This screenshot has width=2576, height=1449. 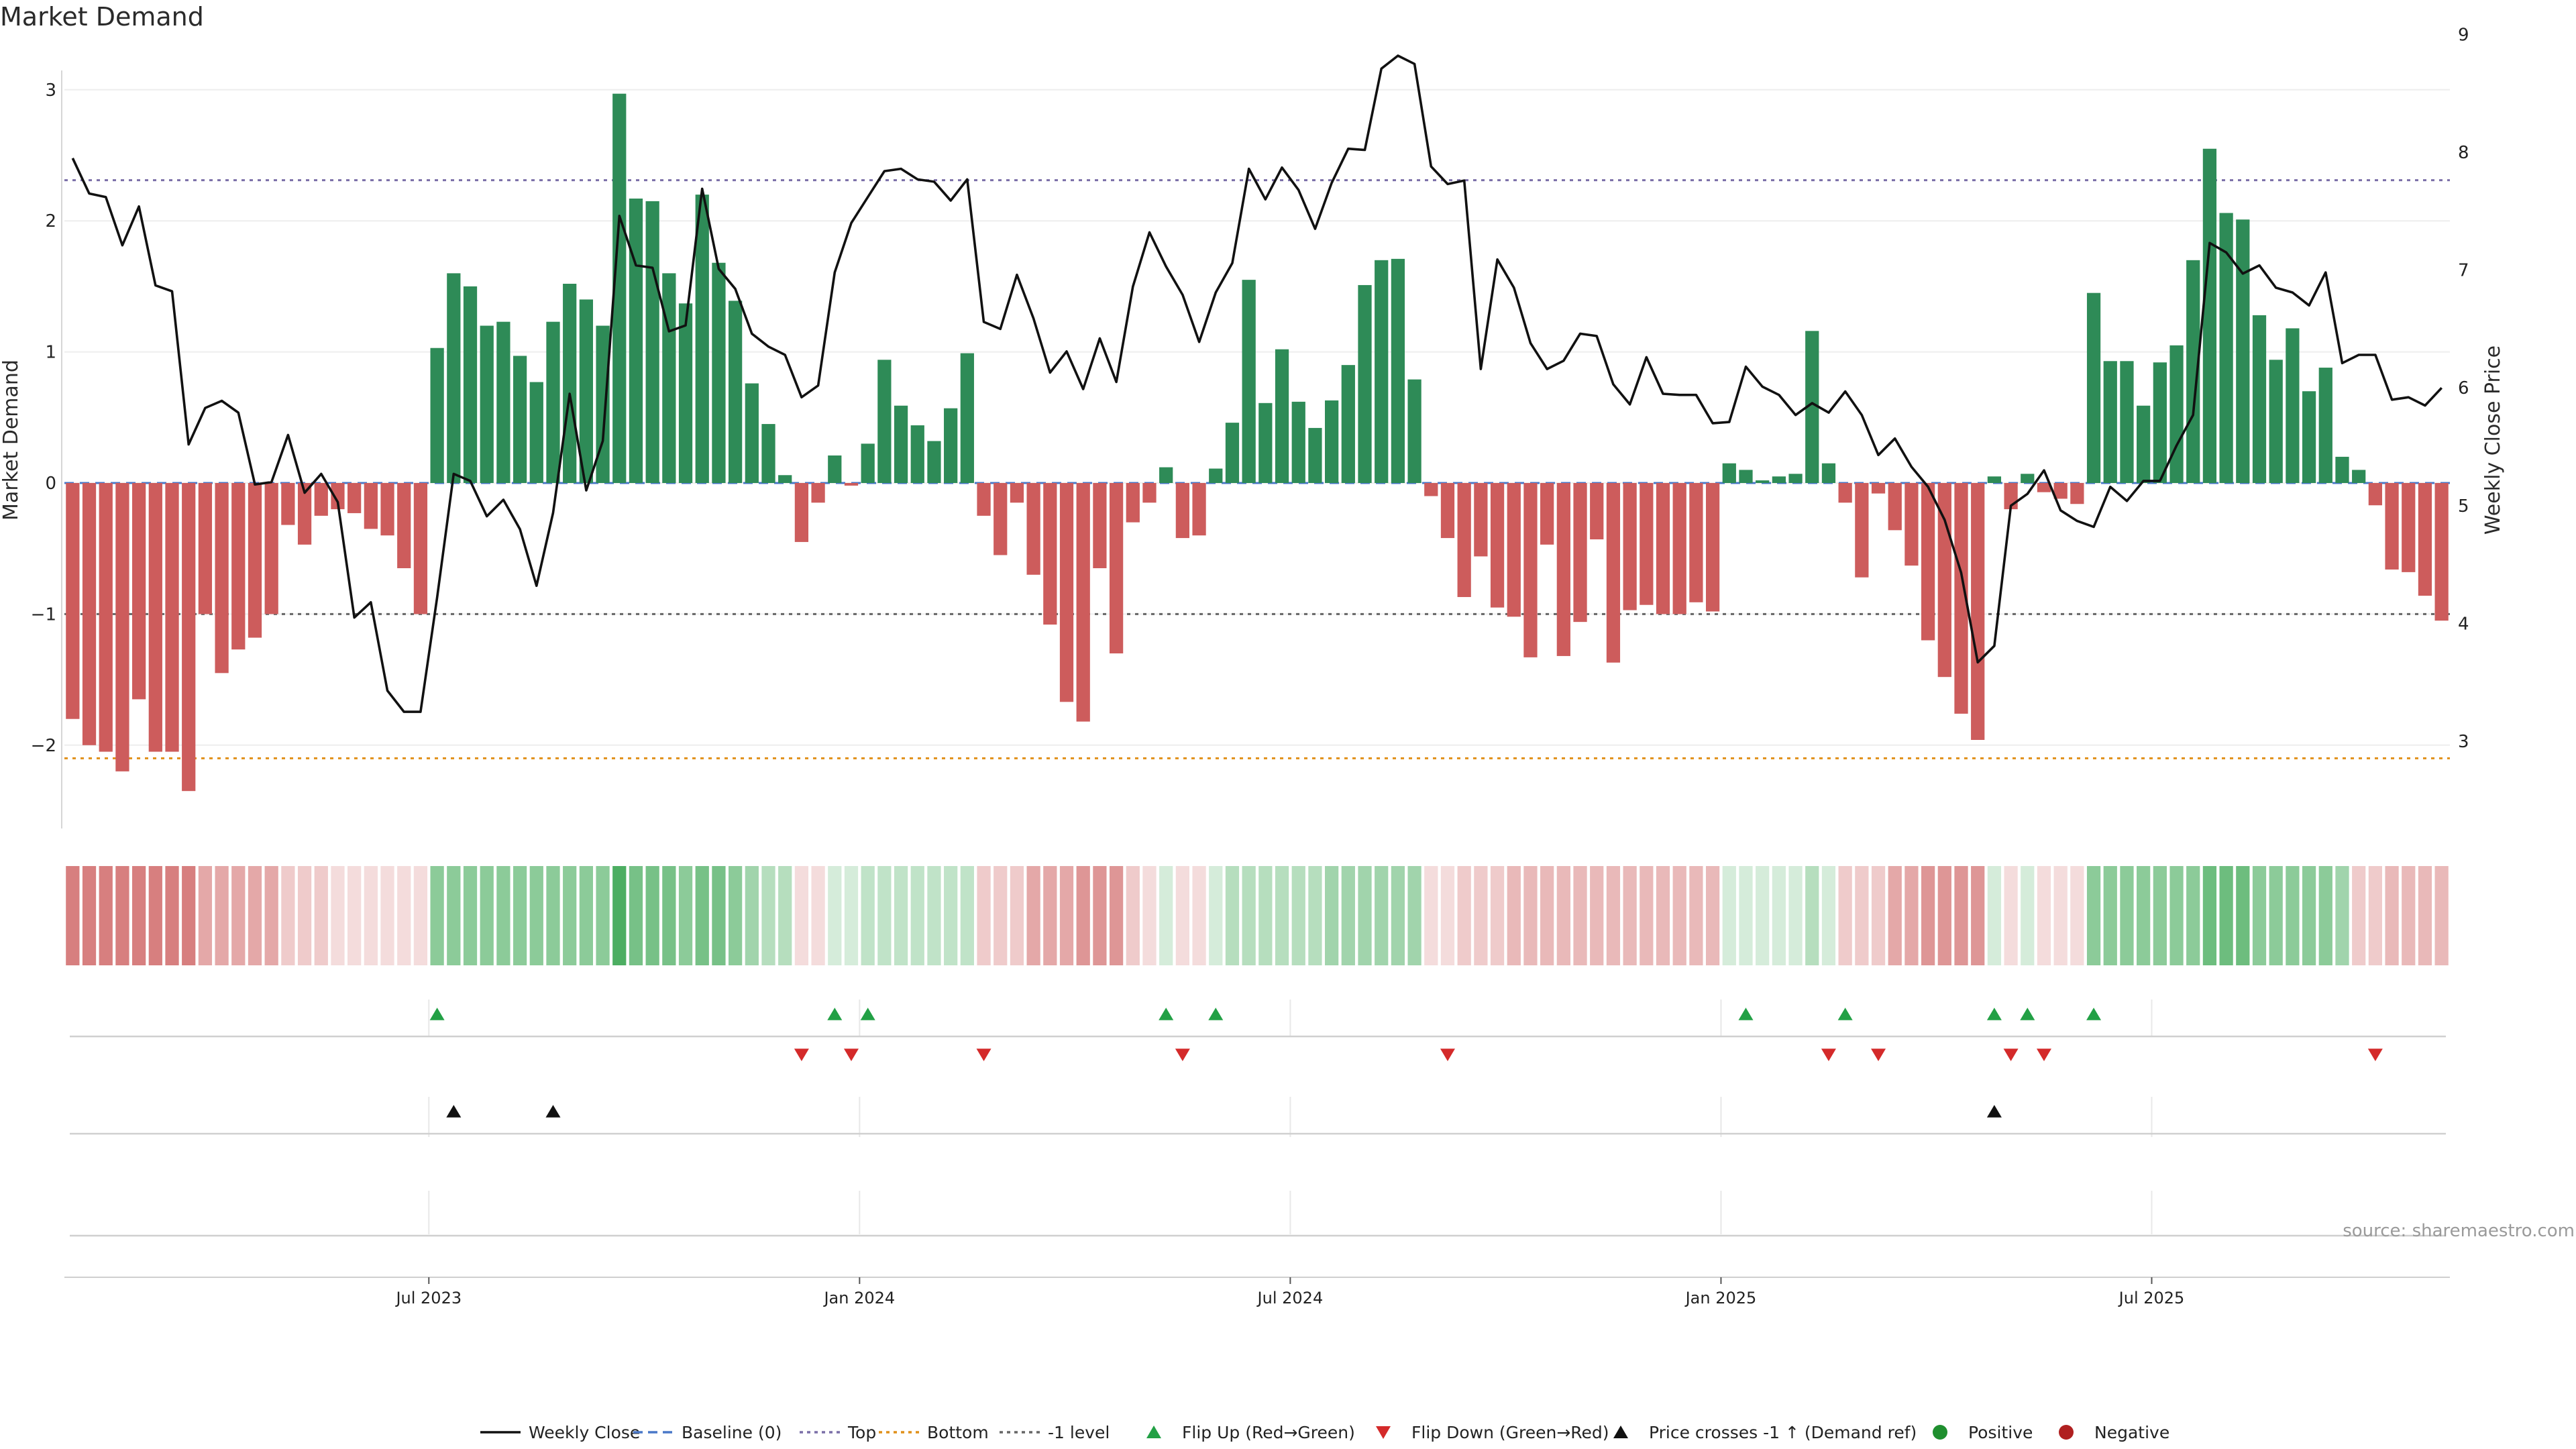 I want to click on legend-label: Positive, so click(x=2000, y=1432).